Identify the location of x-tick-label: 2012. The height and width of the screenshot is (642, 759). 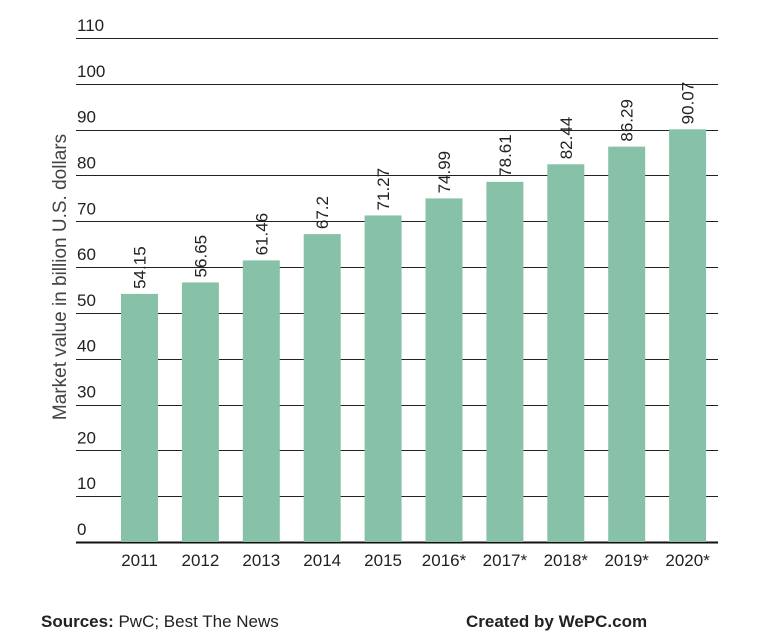
(200, 560).